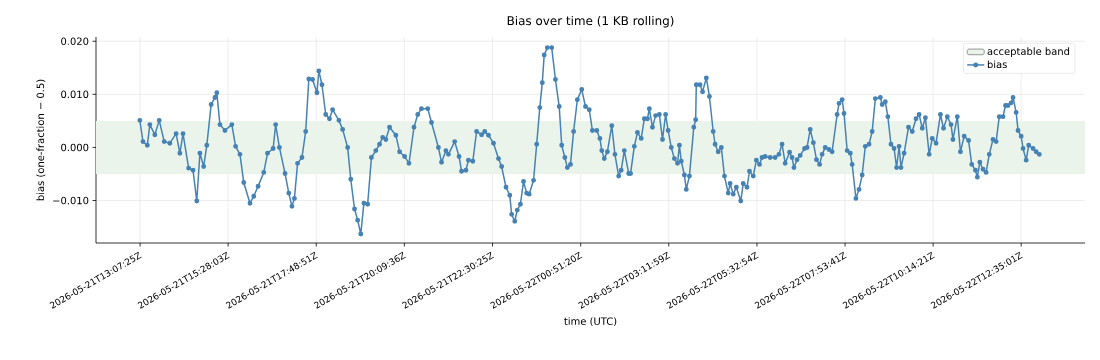  What do you see at coordinates (590, 21) in the screenshot?
I see `chart-title: Bias over time (1 KB rolling)` at bounding box center [590, 21].